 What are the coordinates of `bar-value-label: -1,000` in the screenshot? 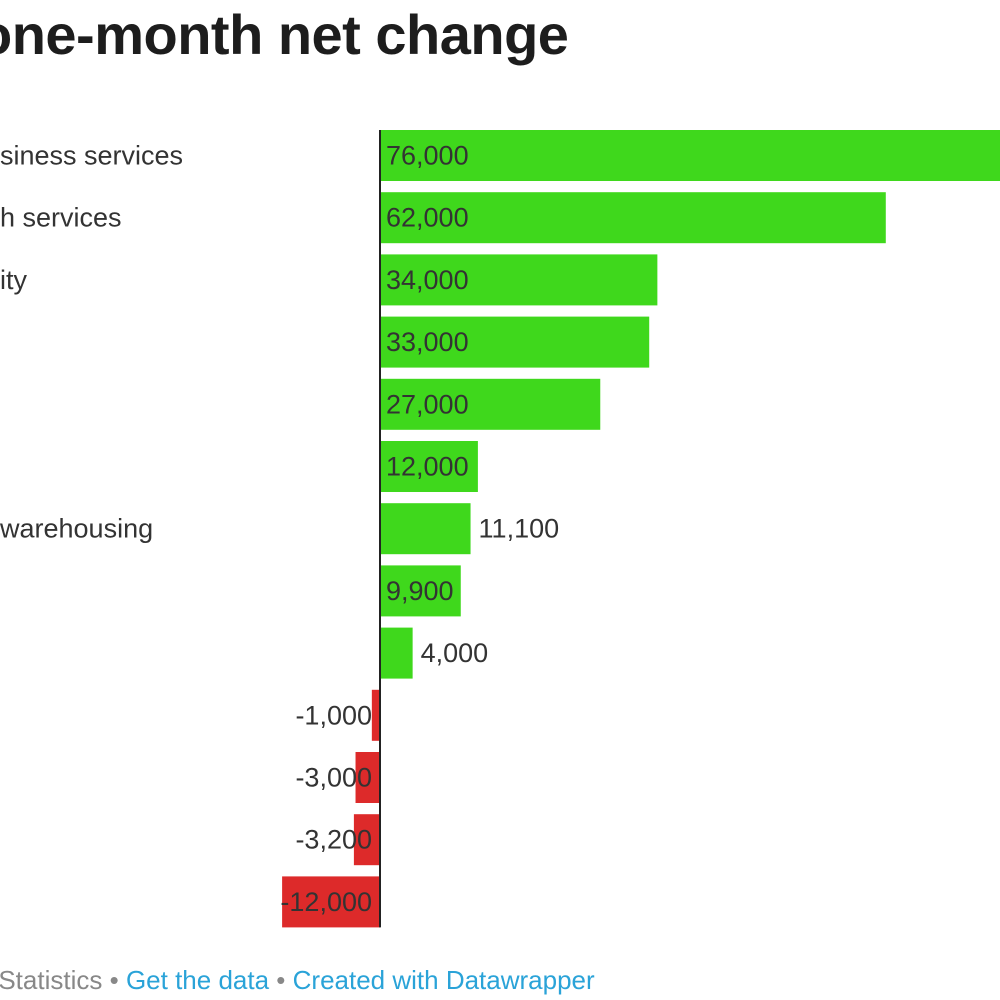 It's located at (333, 715).